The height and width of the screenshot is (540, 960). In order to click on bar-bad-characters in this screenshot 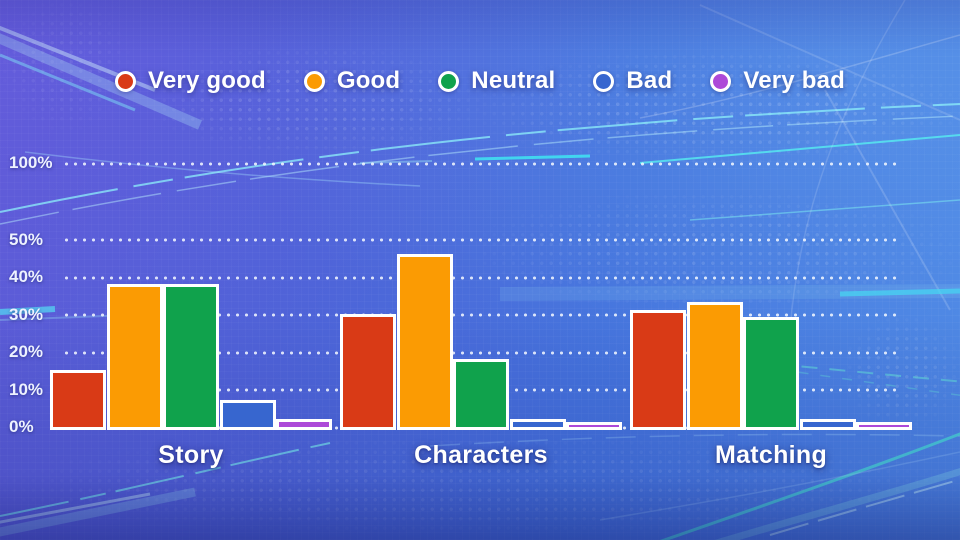, I will do `click(537, 424)`.